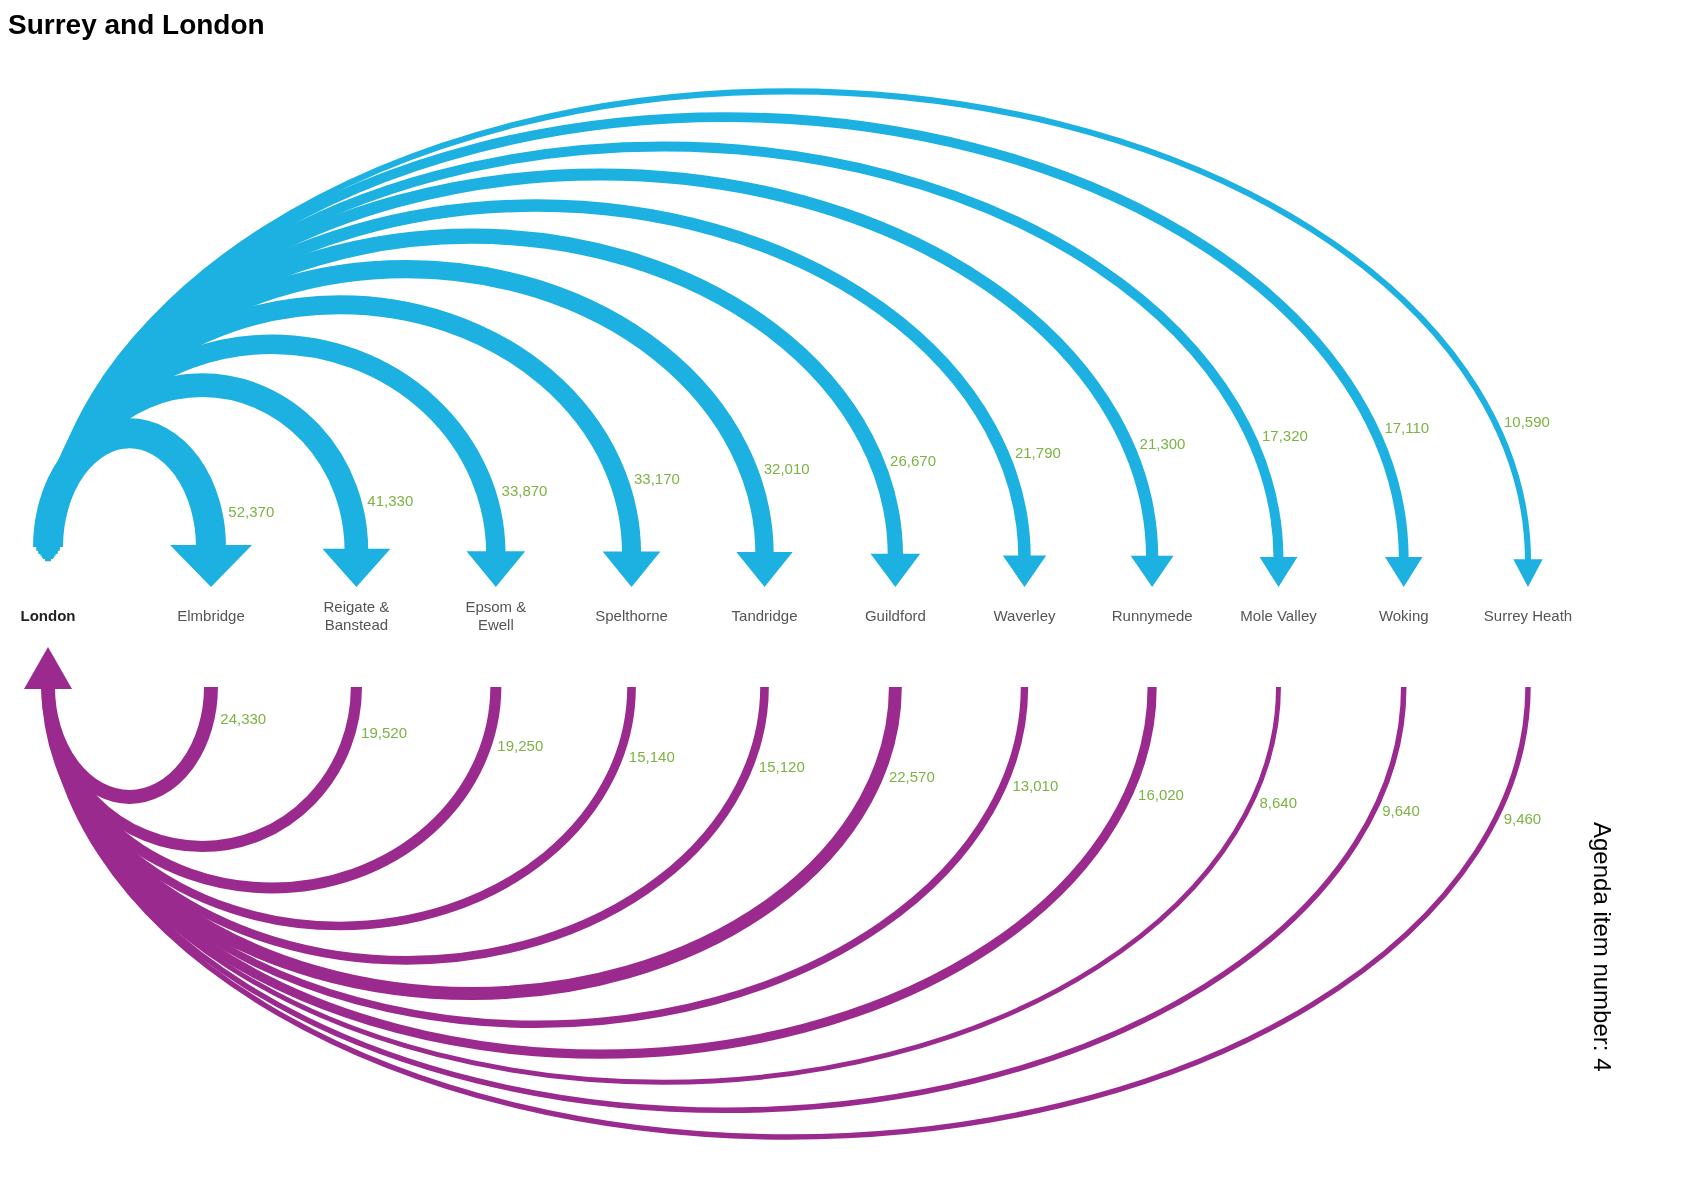  I want to click on text: Agenda item number: 4, so click(1602, 947).